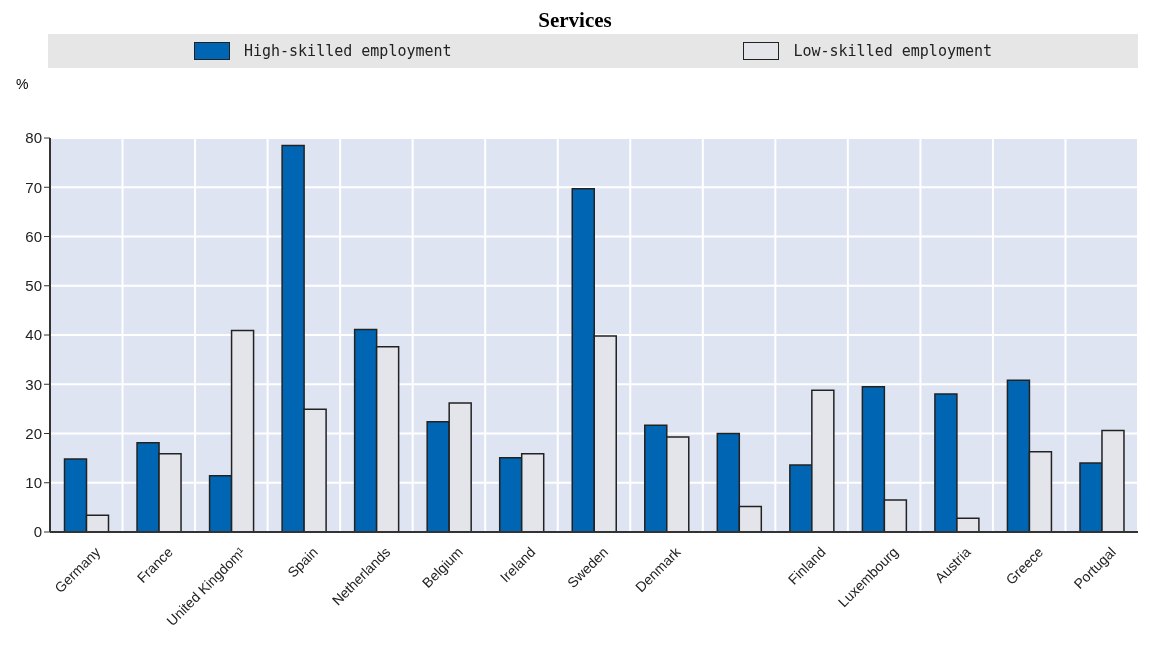 The width and height of the screenshot is (1150, 648). I want to click on y-tick-label: 30, so click(33, 384).